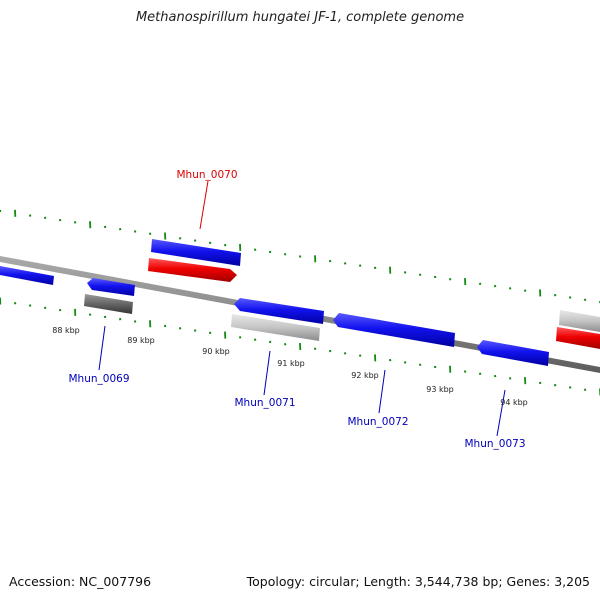 Image resolution: width=600 pixels, height=600 pixels. I want to click on scale-label-92kbp: 92 kbp, so click(365, 375).